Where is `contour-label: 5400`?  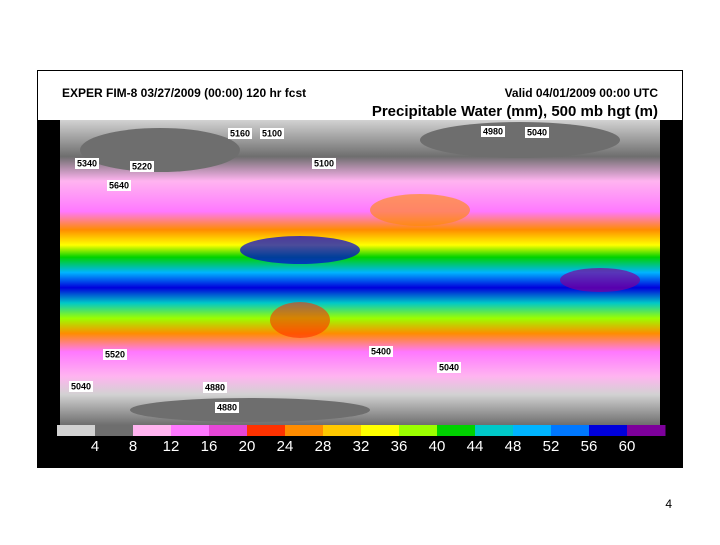
contour-label: 5400 is located at coordinates (381, 351).